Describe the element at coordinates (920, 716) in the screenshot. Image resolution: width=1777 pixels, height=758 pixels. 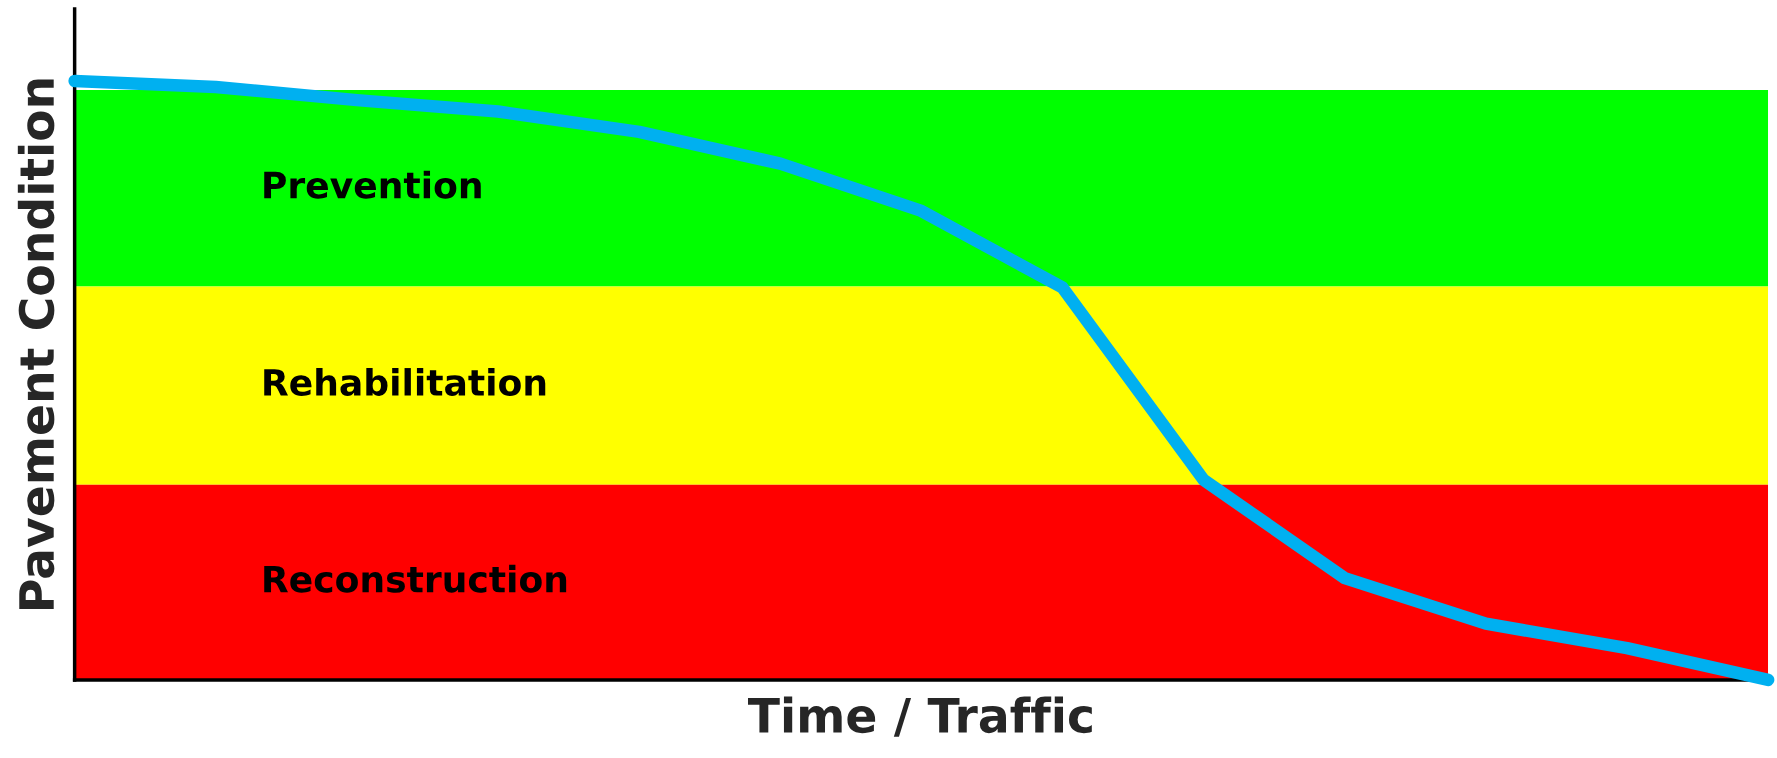
I see `x-axis-title: Time / Traffic` at that location.